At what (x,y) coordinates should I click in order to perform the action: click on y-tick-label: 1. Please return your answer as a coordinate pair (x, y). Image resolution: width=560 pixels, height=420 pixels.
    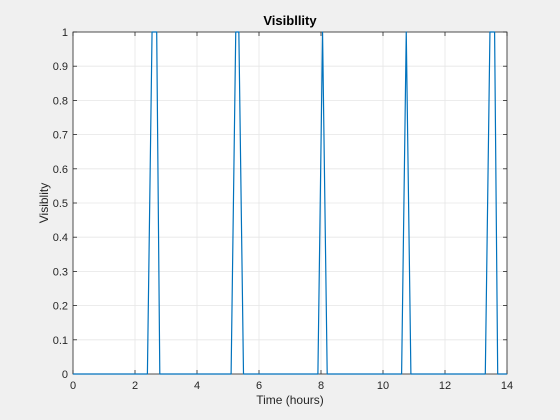
    Looking at the image, I should click on (65, 33).